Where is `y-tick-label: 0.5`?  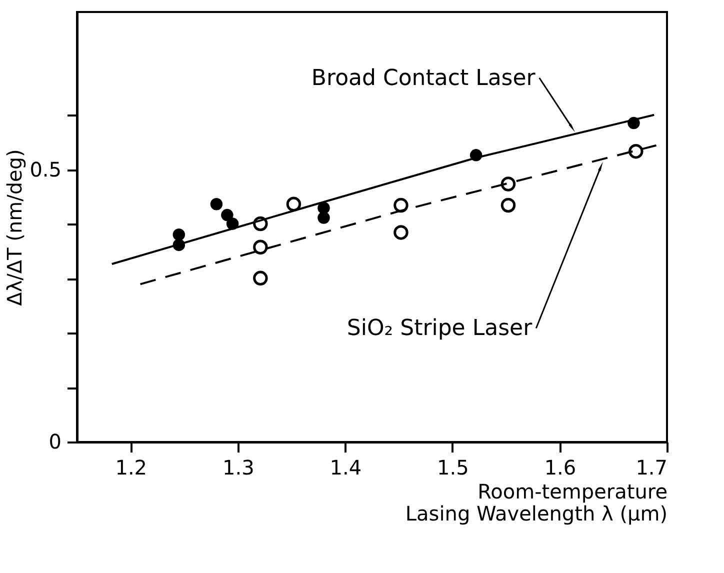 y-tick-label: 0.5 is located at coordinates (46, 169).